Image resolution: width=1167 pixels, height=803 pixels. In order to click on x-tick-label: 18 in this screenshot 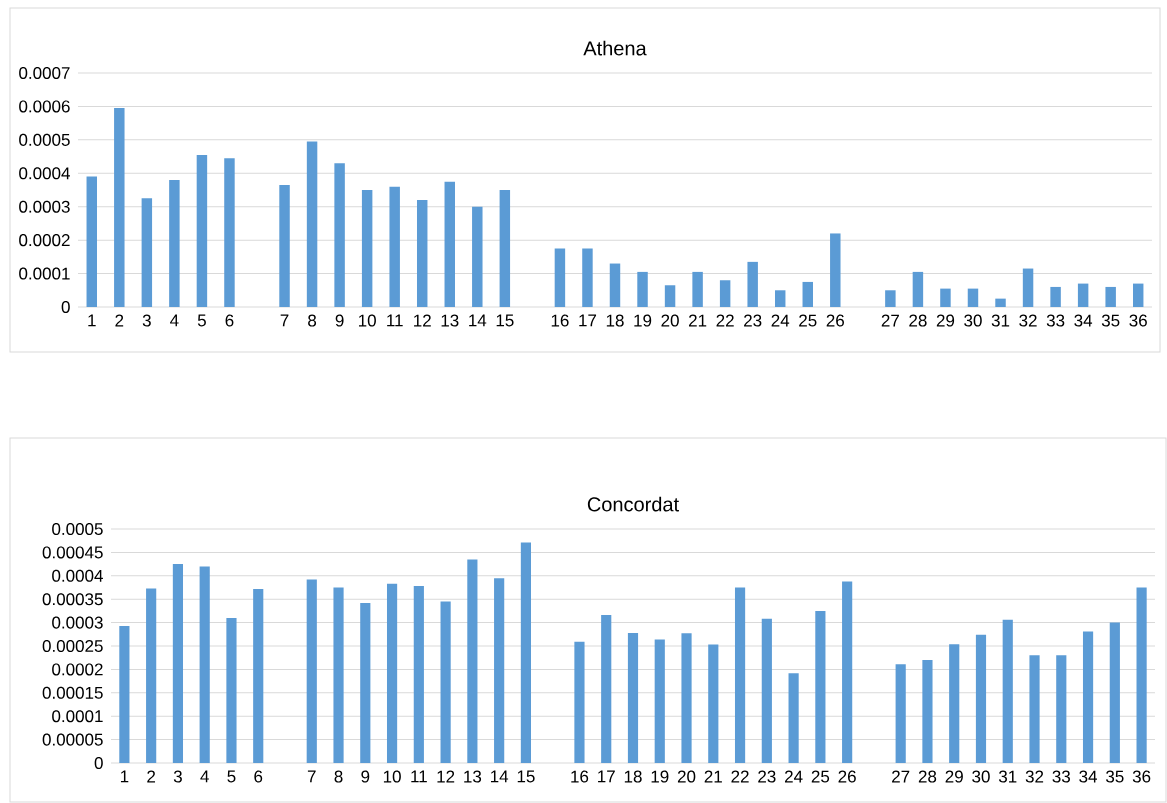, I will do `click(633, 776)`.